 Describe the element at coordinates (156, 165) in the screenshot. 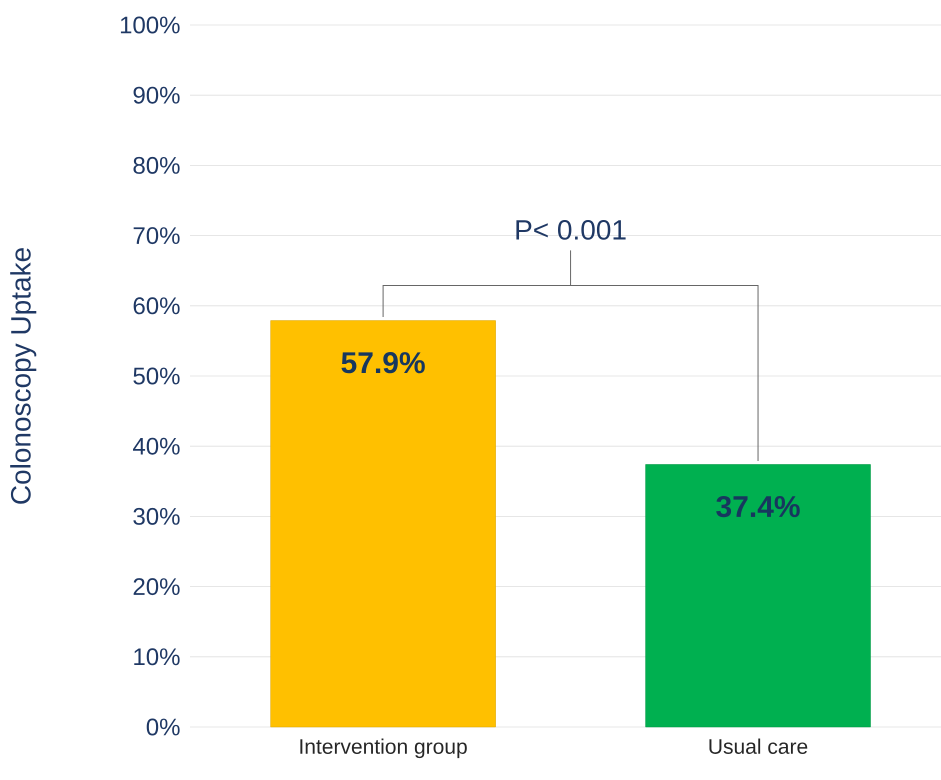

I see `y-tick-label: 80%` at that location.